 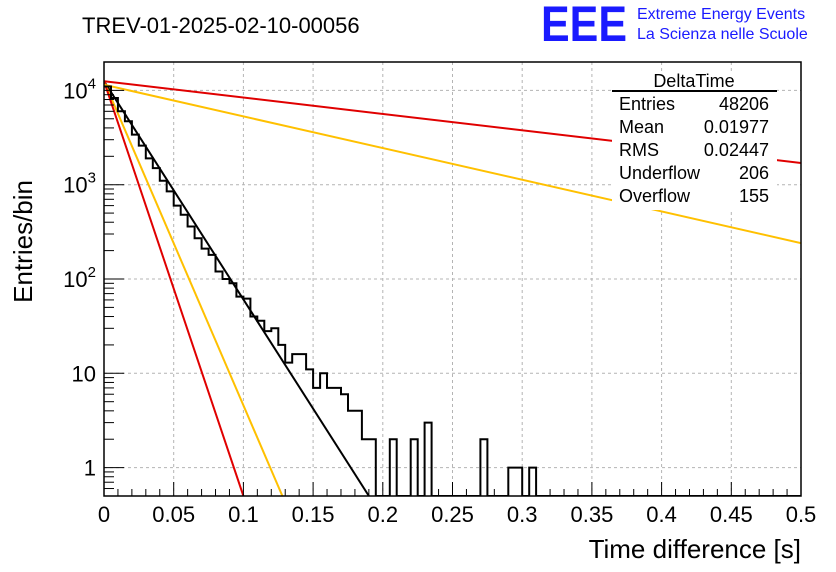 I want to click on y-tick-label: 10², so click(x=79, y=278).